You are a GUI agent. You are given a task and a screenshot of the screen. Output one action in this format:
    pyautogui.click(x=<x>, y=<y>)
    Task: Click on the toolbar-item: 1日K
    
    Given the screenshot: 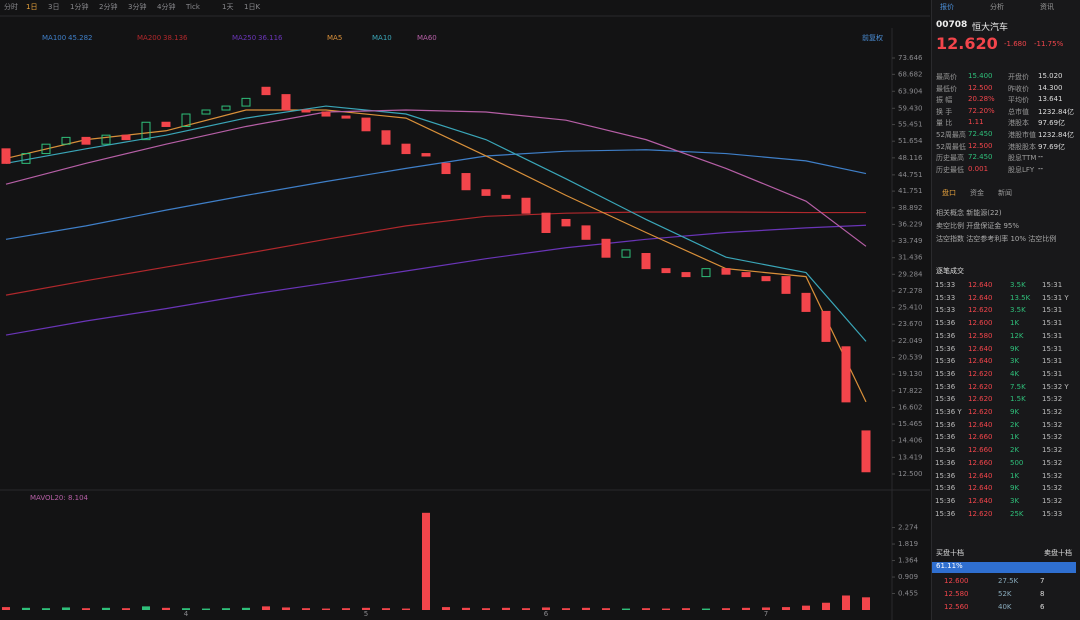 What is the action you would take?
    pyautogui.click(x=252, y=7)
    